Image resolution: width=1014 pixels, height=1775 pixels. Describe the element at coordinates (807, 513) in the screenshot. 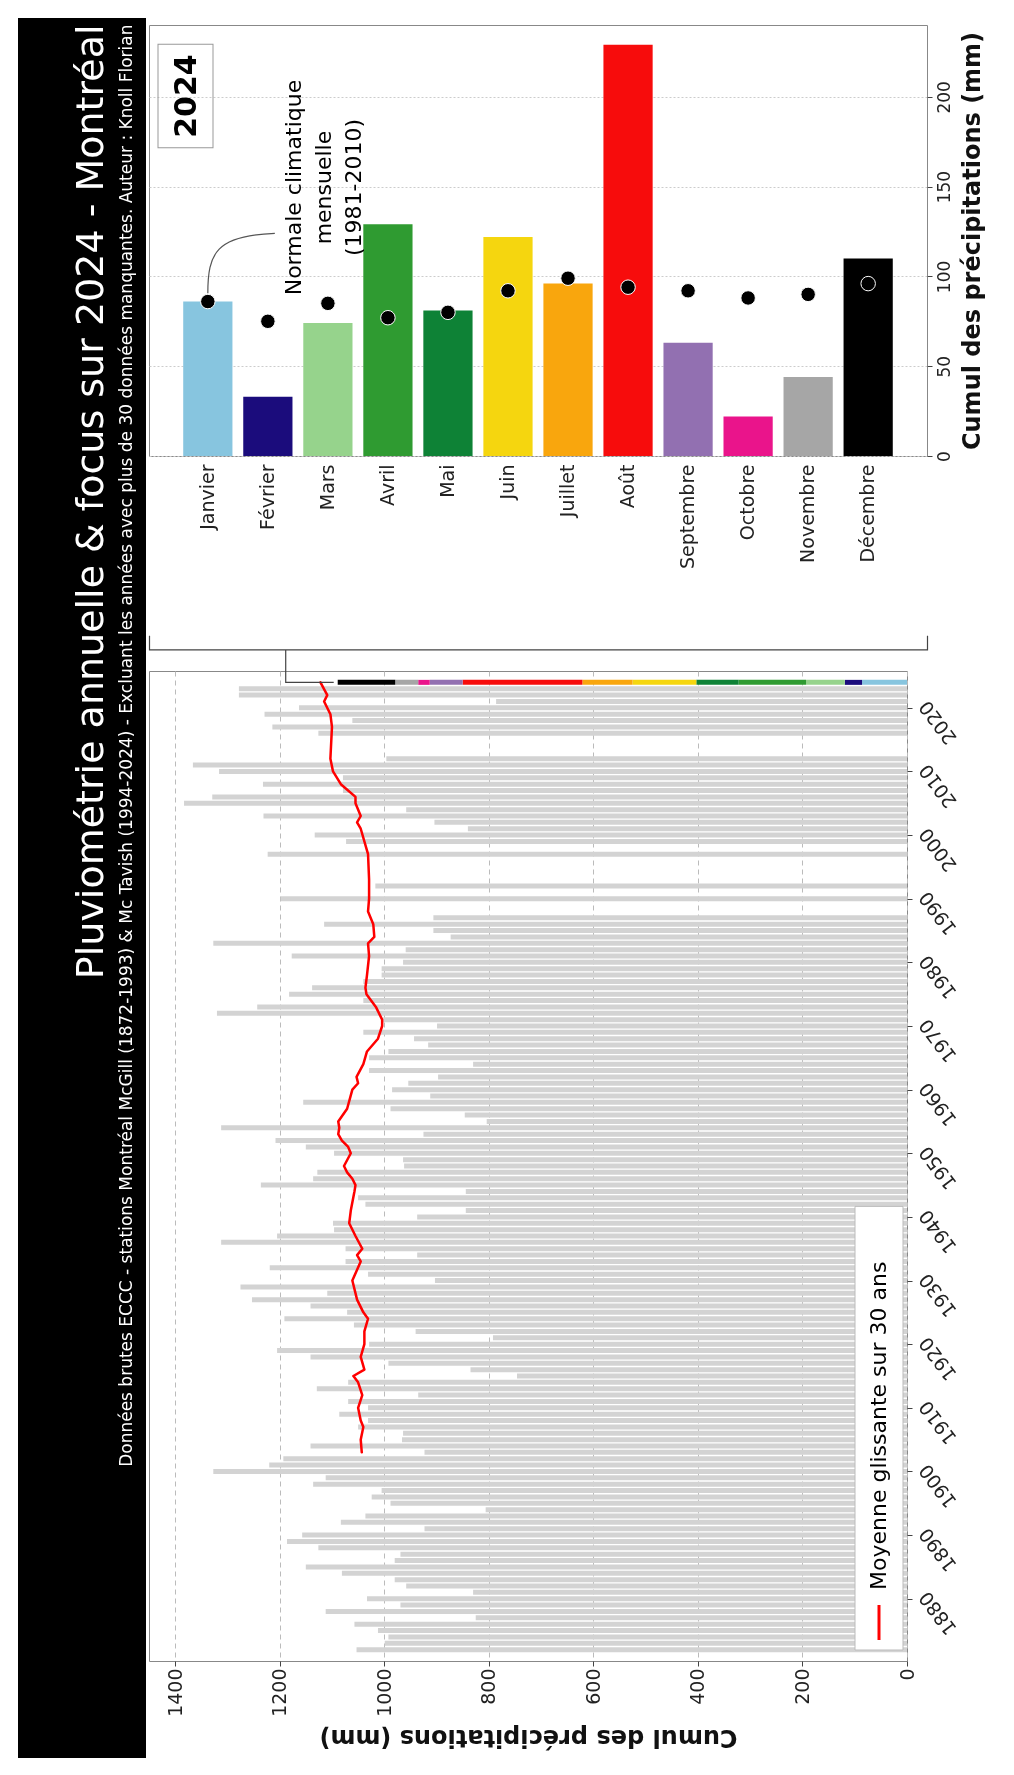

I see `x-tick-label: Novembre` at that location.